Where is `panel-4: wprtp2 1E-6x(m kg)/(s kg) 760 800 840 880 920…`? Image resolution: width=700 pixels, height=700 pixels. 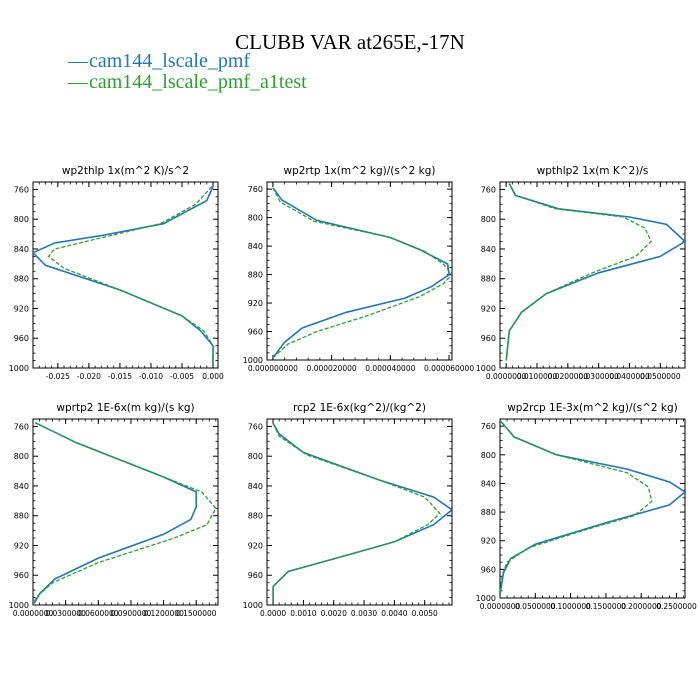 panel-4: wprtp2 1E-6x(m kg)/(s kg) 760 800 840 880 920… is located at coordinates (114, 510).